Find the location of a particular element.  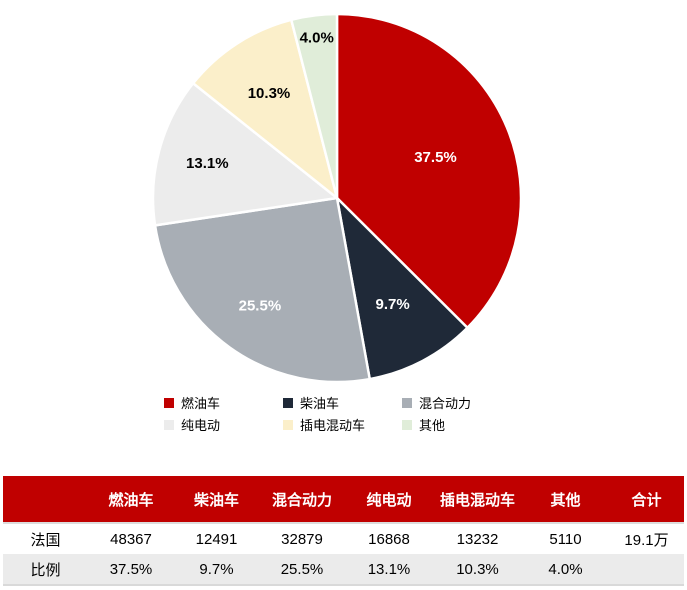

pie-slice-label-5: 10.3% is located at coordinates (269, 93).